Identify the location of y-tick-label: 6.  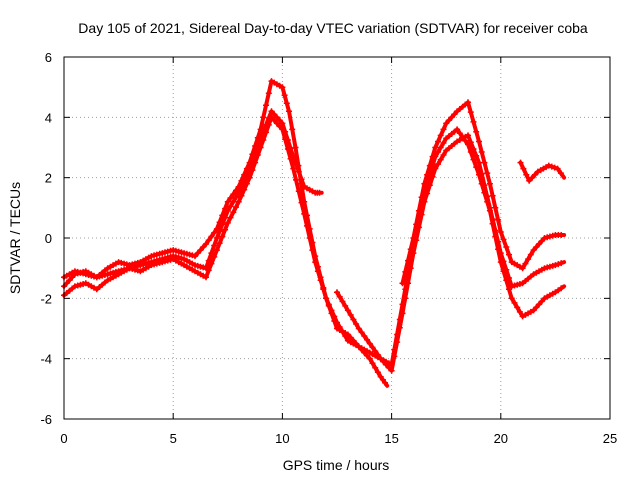
(48, 57).